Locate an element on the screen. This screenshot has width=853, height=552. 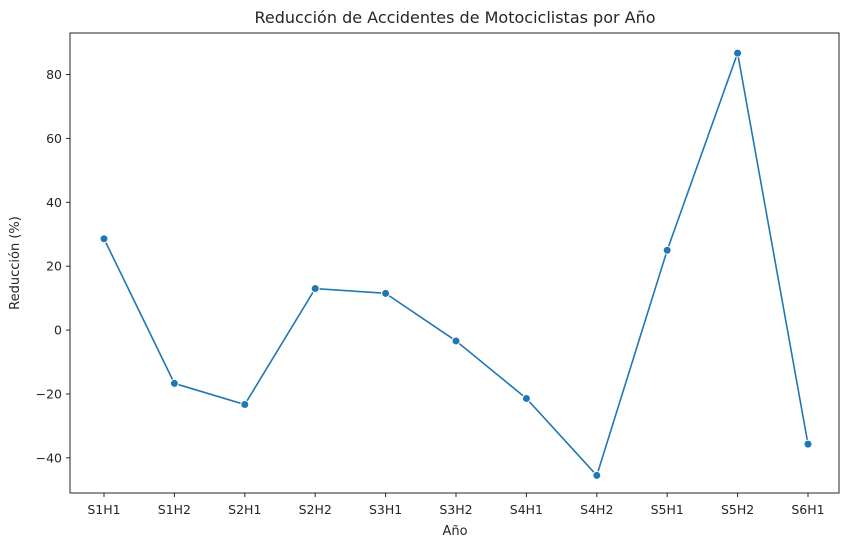
x-tick-label: S4H1 is located at coordinates (526, 509).